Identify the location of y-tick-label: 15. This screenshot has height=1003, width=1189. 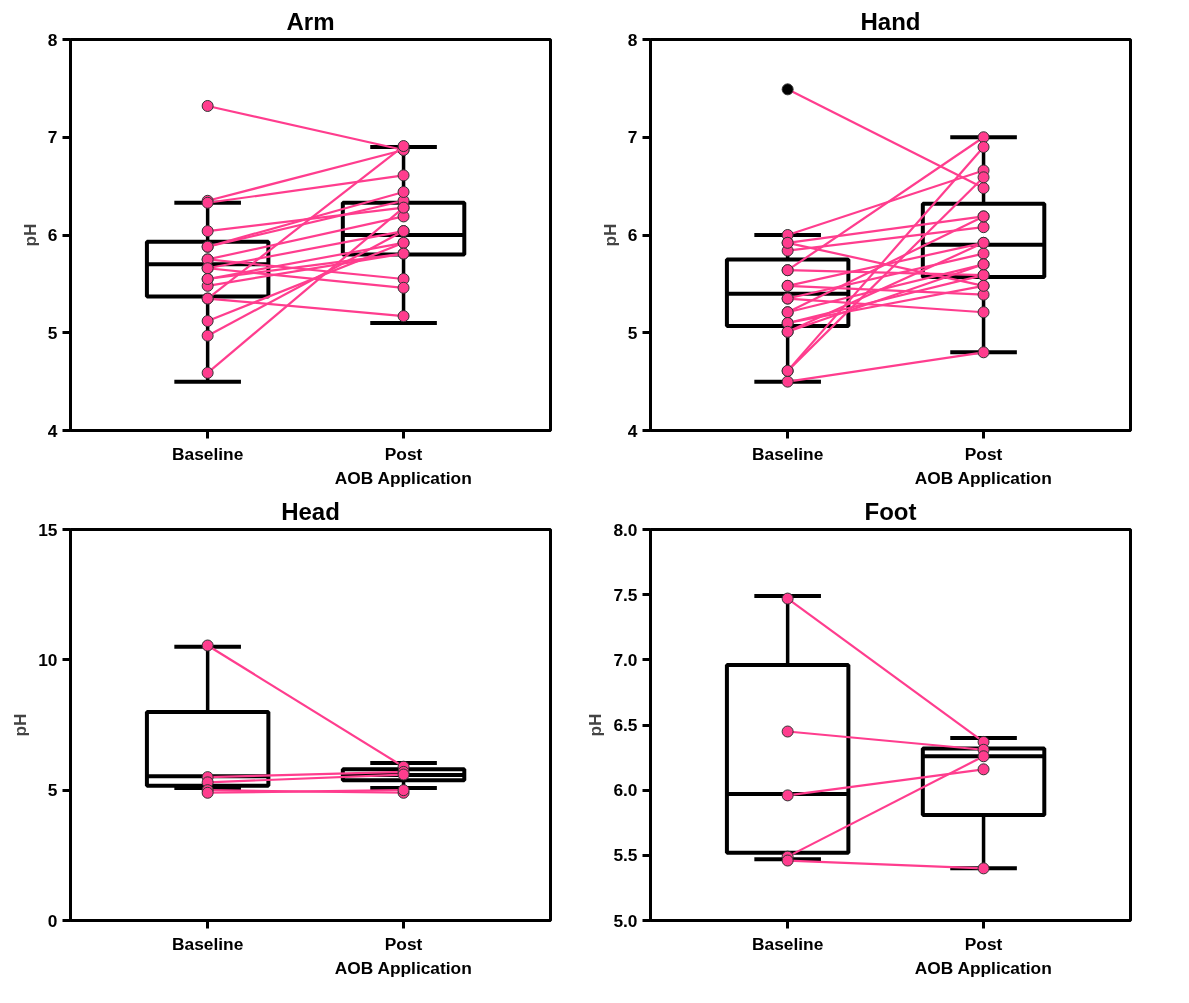
(48, 529).